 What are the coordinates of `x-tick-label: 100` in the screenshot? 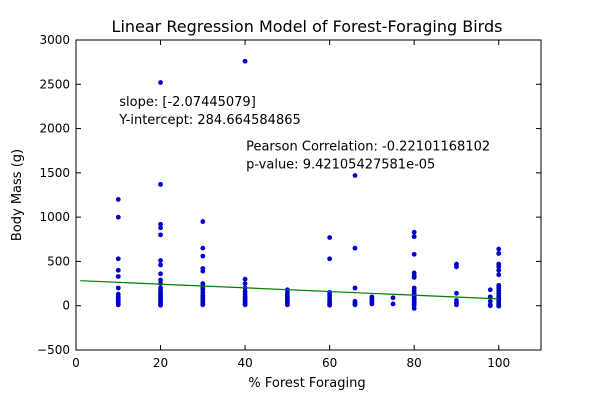 It's located at (498, 363).